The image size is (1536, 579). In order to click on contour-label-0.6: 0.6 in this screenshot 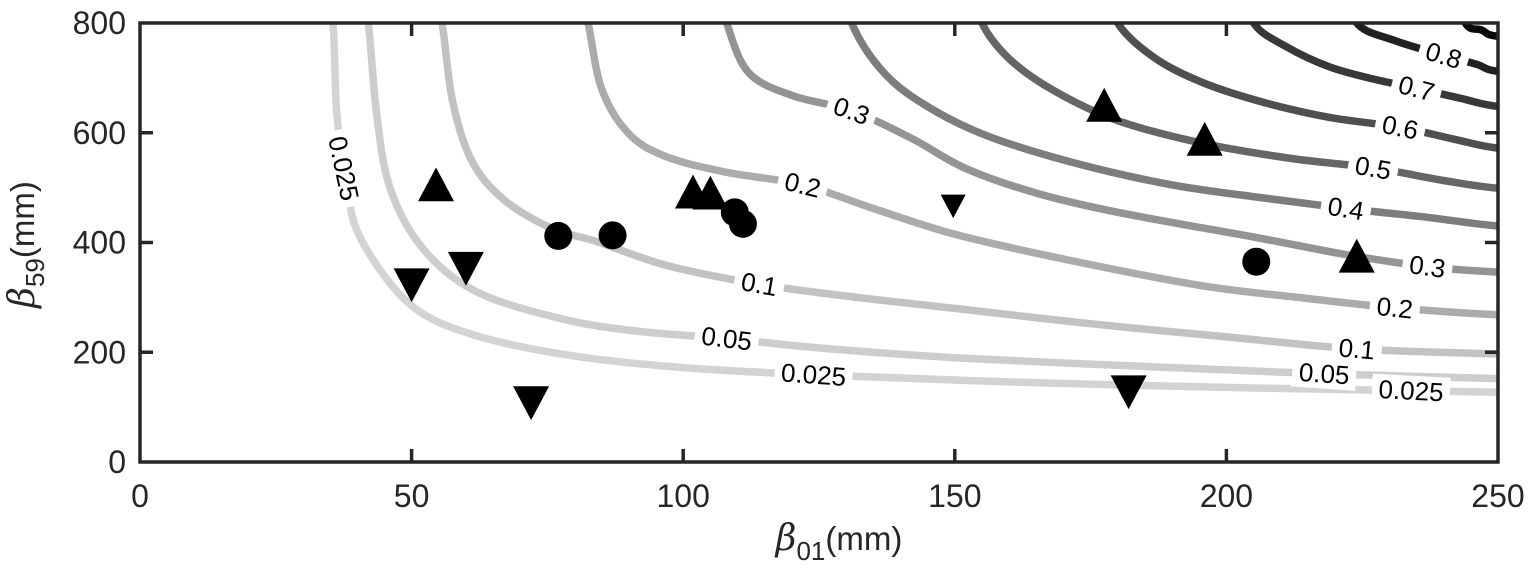, I will do `click(1400, 127)`.